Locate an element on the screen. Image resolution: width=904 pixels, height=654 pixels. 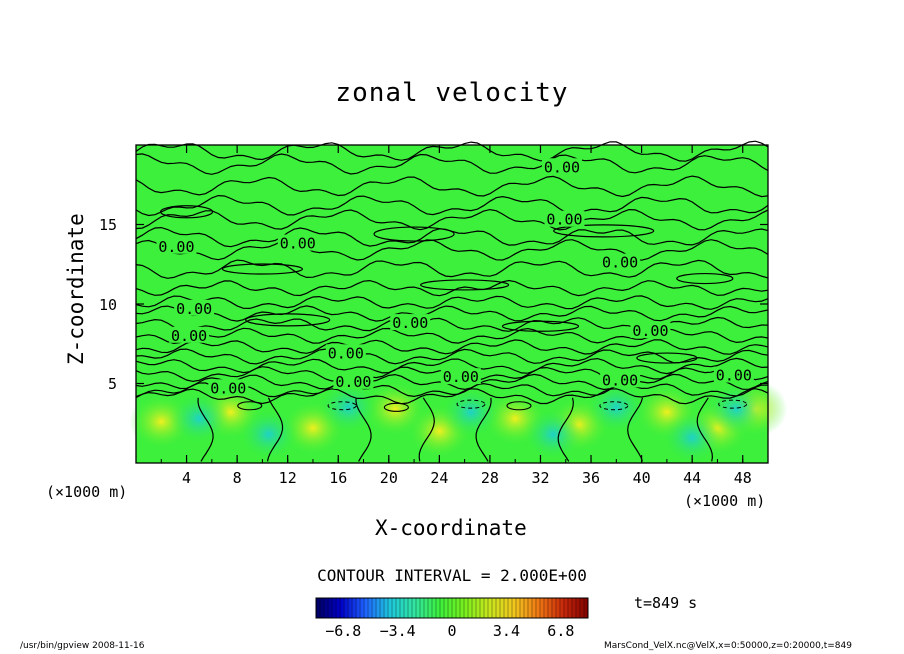
x-axis-title: X-coordinate is located at coordinates (451, 528).